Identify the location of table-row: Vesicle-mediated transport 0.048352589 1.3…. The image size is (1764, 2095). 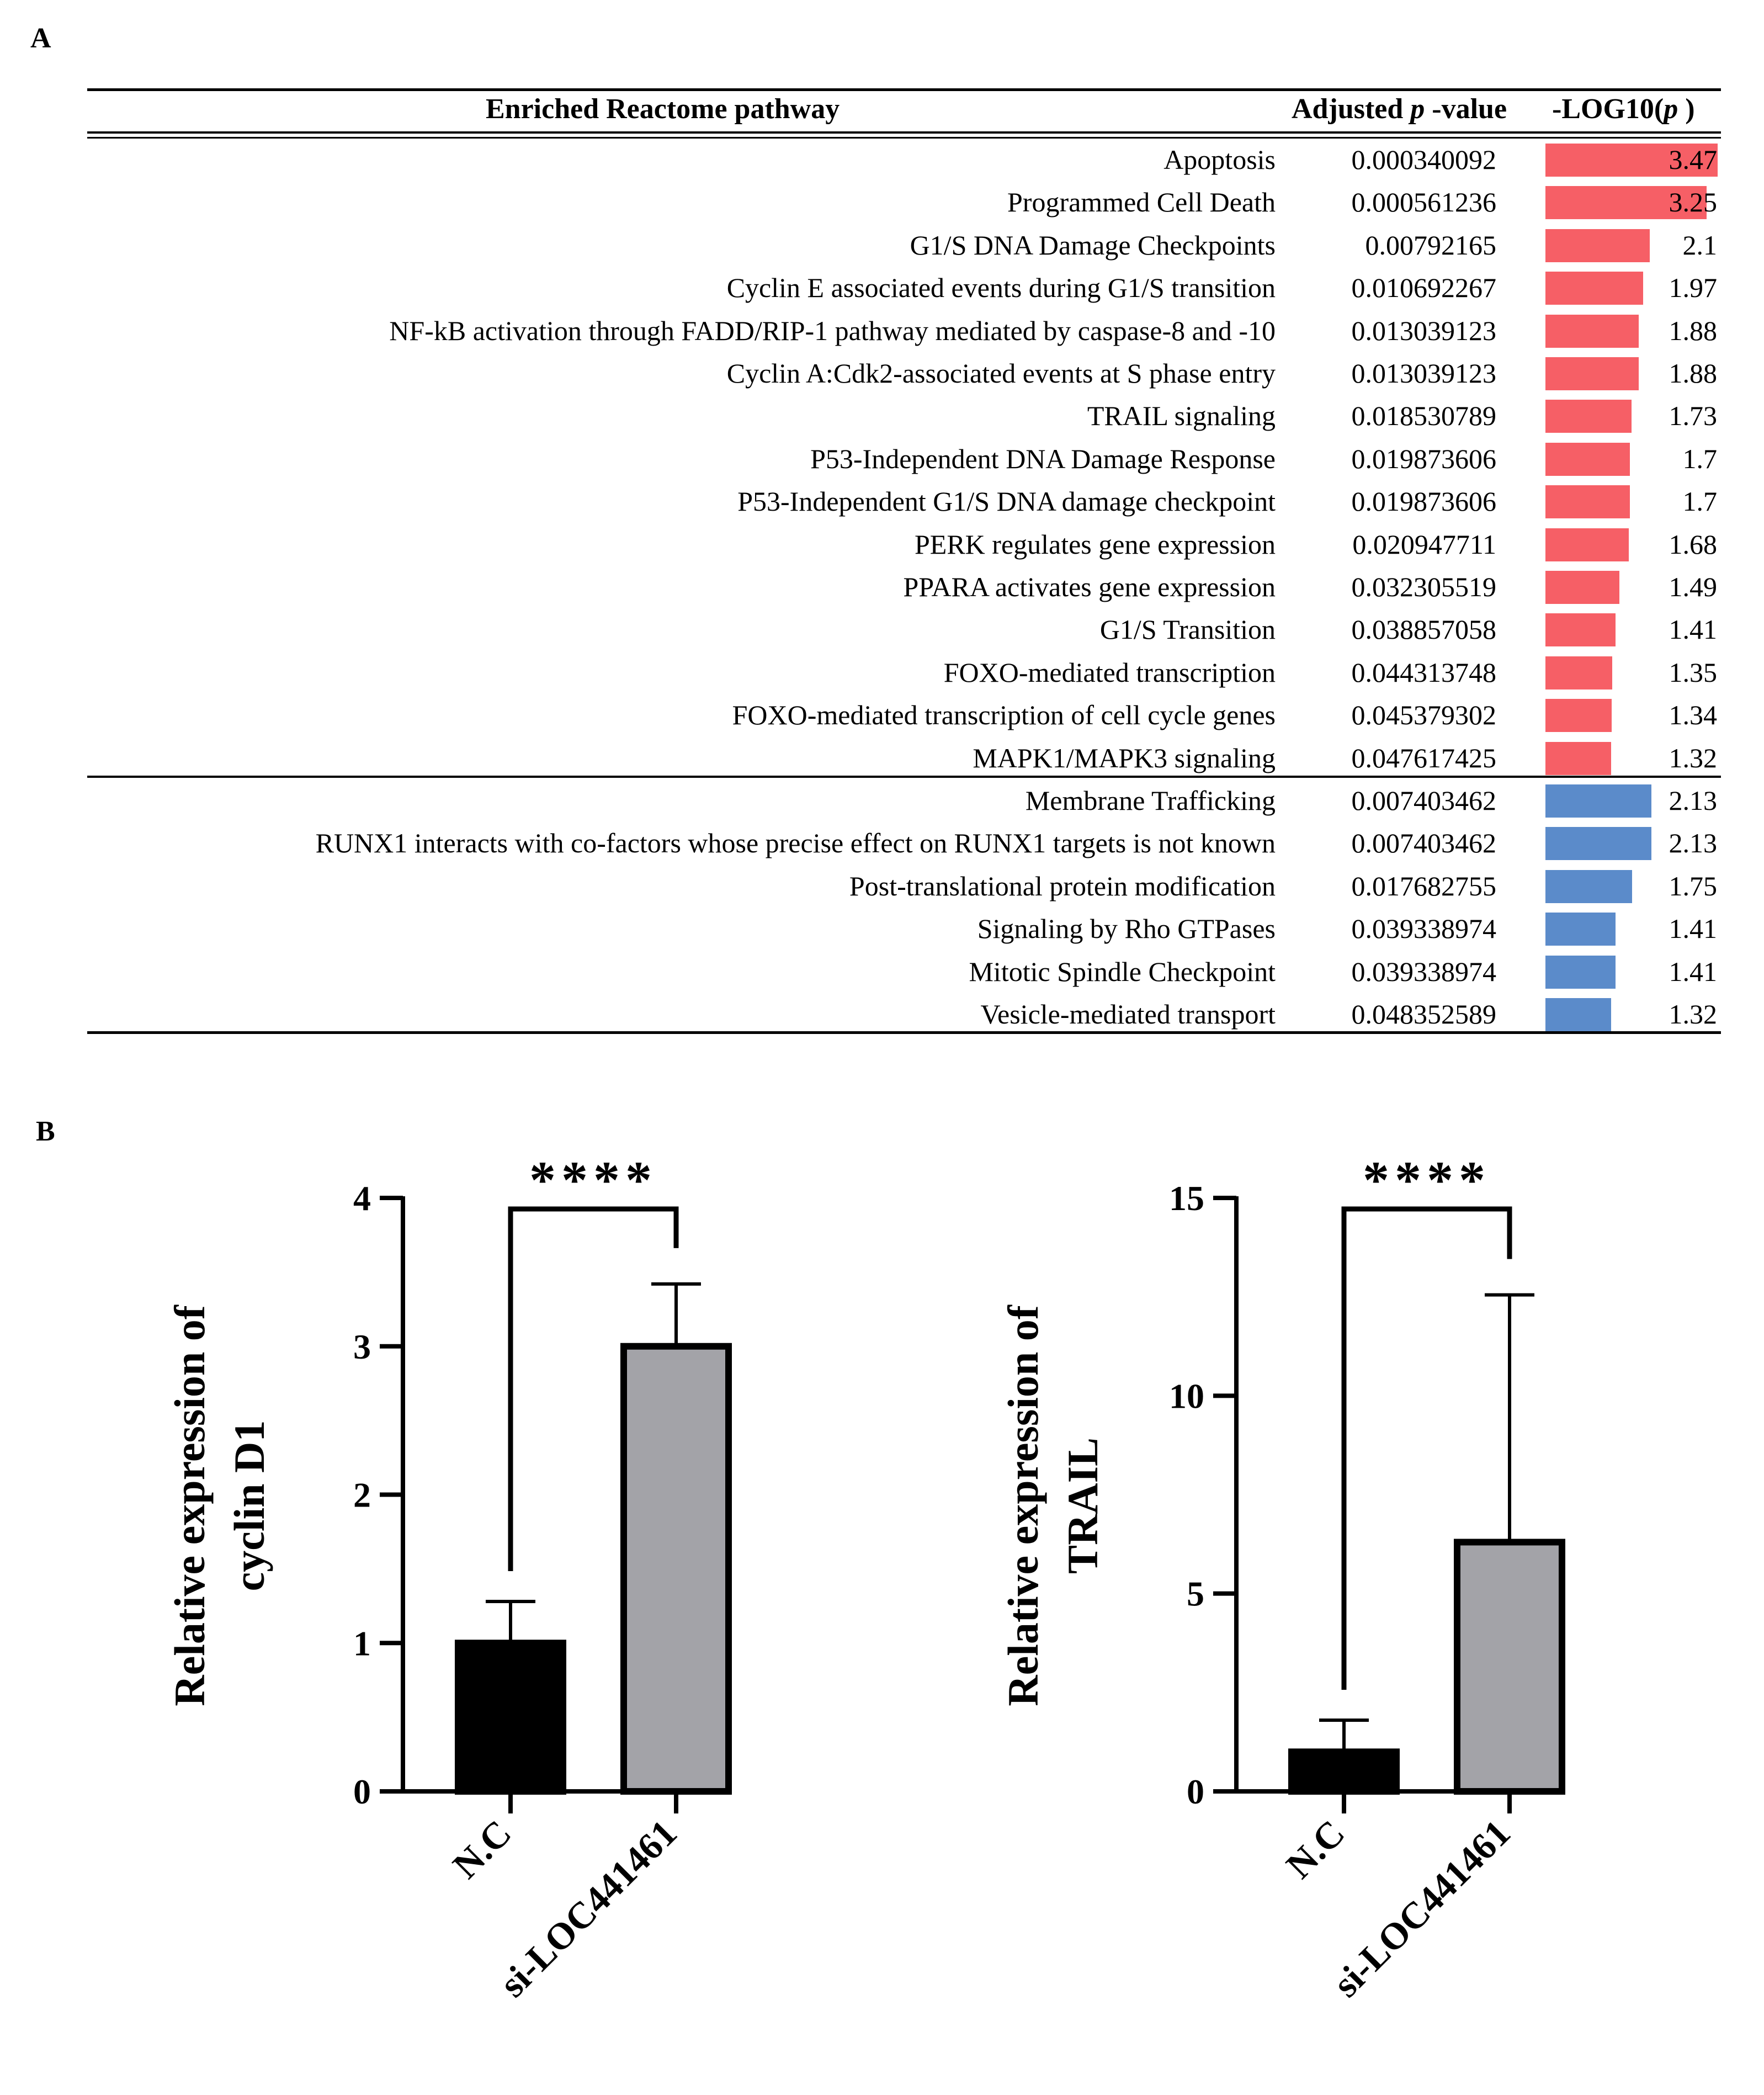
(882, 1015).